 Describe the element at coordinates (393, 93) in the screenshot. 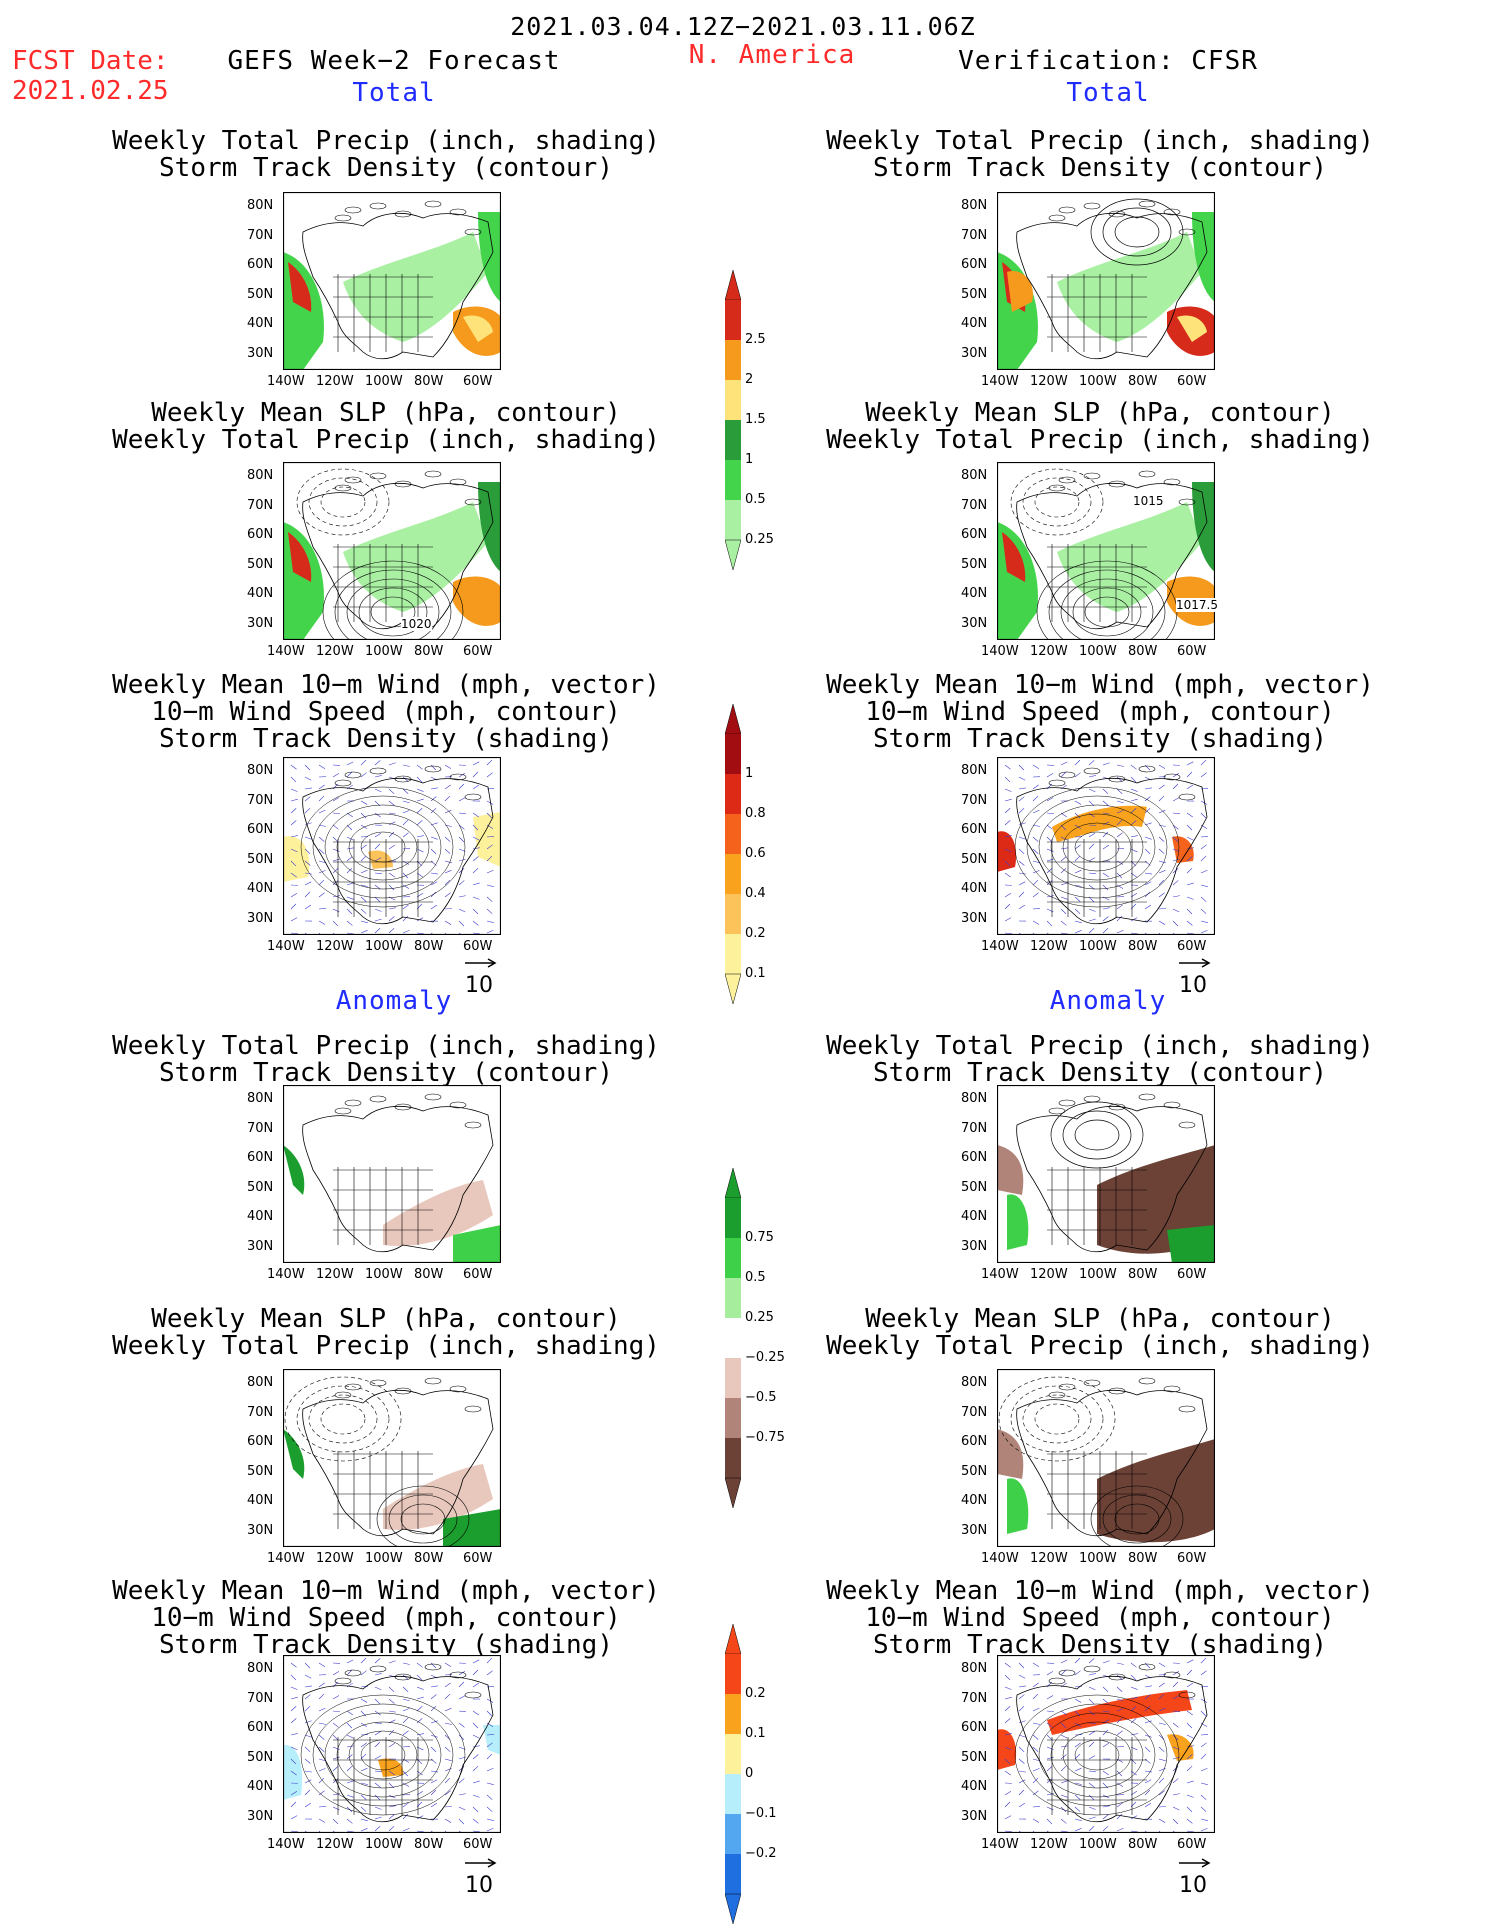

I see `section-total-left: Total` at that location.